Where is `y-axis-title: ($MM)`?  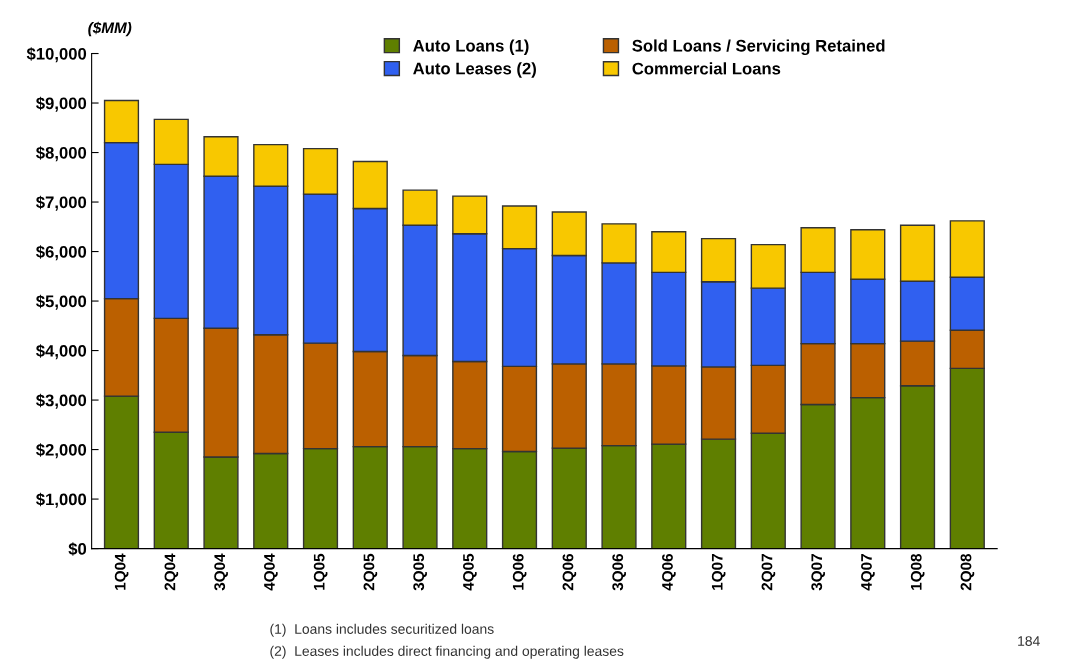 y-axis-title: ($MM) is located at coordinates (110, 29).